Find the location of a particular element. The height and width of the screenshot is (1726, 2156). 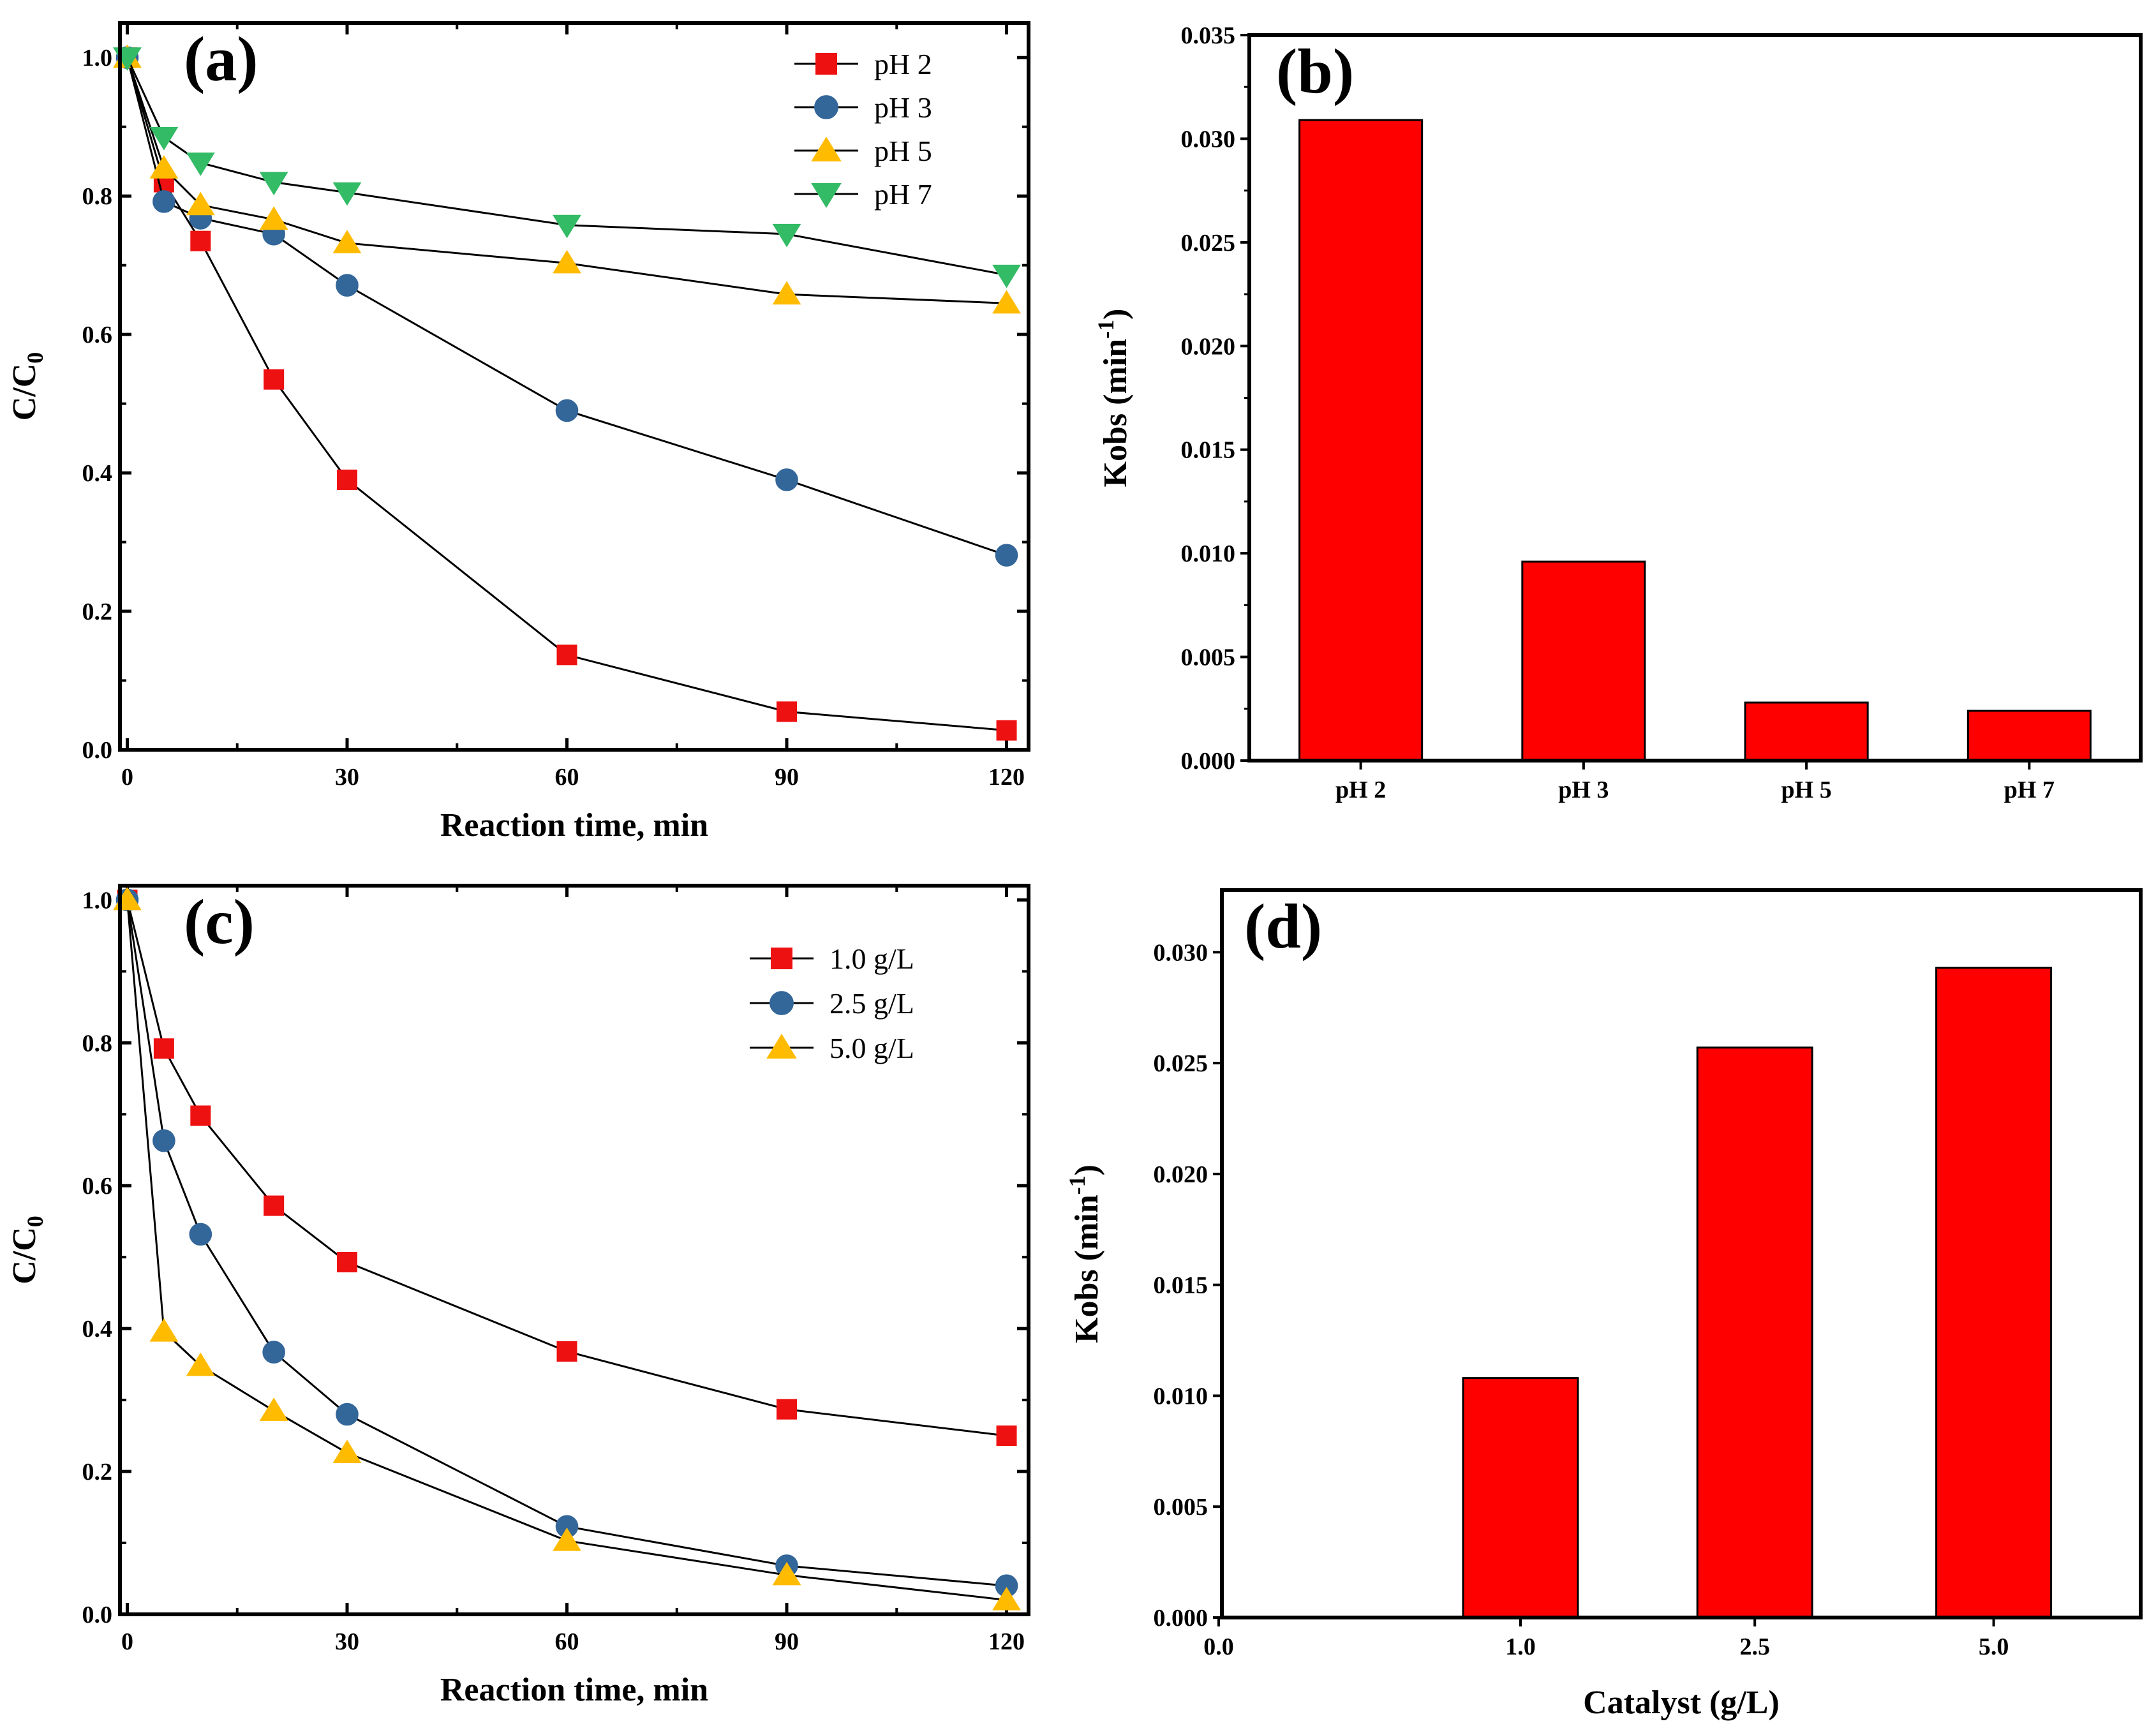

x-tick-label: 60 is located at coordinates (567, 777).